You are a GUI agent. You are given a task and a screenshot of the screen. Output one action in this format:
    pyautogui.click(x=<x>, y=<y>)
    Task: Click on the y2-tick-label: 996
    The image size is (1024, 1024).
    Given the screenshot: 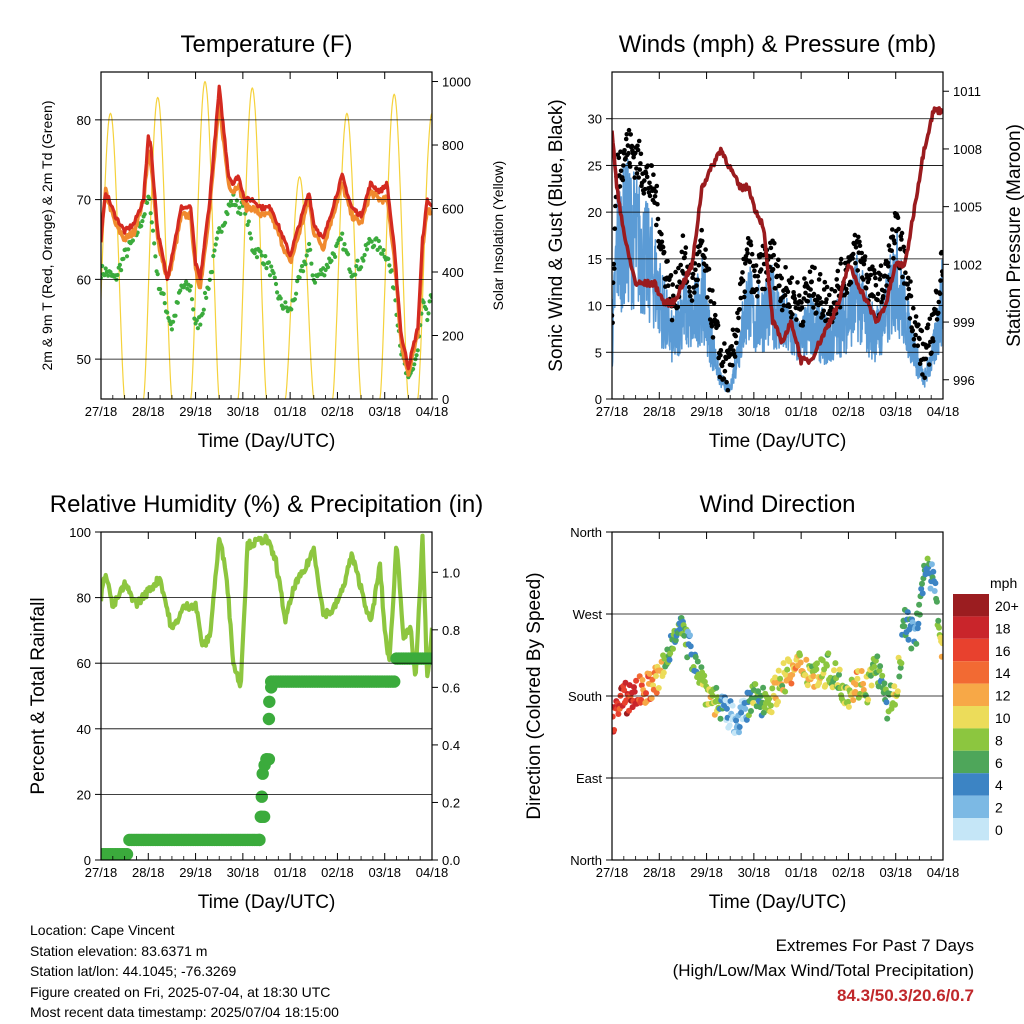 What is the action you would take?
    pyautogui.click(x=964, y=380)
    